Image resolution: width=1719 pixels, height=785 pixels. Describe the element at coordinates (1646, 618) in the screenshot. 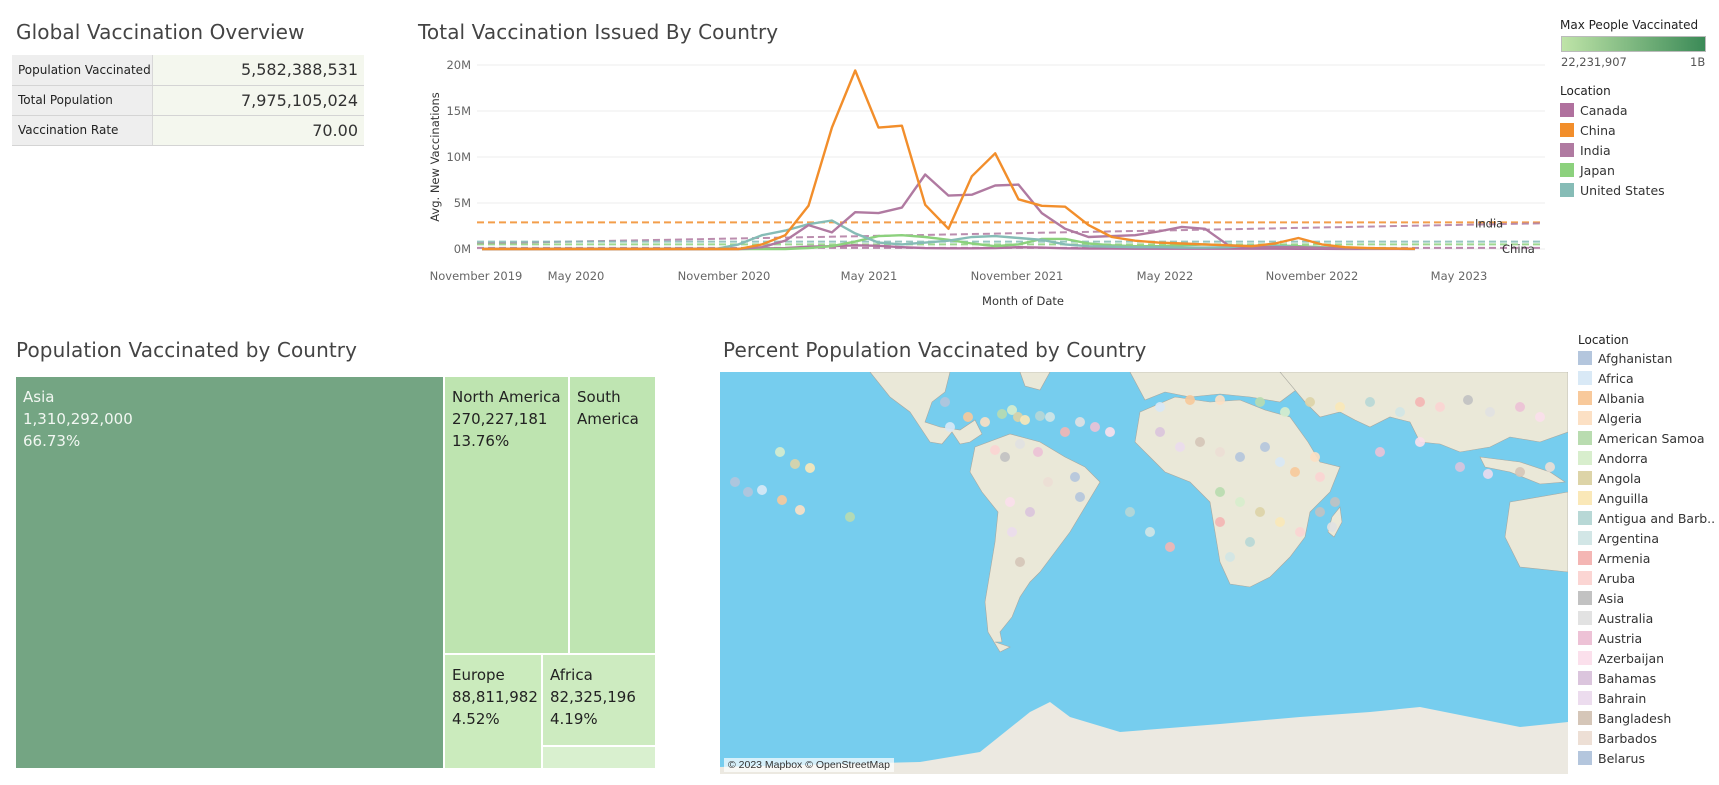

I see `legend-item: Australia` at that location.